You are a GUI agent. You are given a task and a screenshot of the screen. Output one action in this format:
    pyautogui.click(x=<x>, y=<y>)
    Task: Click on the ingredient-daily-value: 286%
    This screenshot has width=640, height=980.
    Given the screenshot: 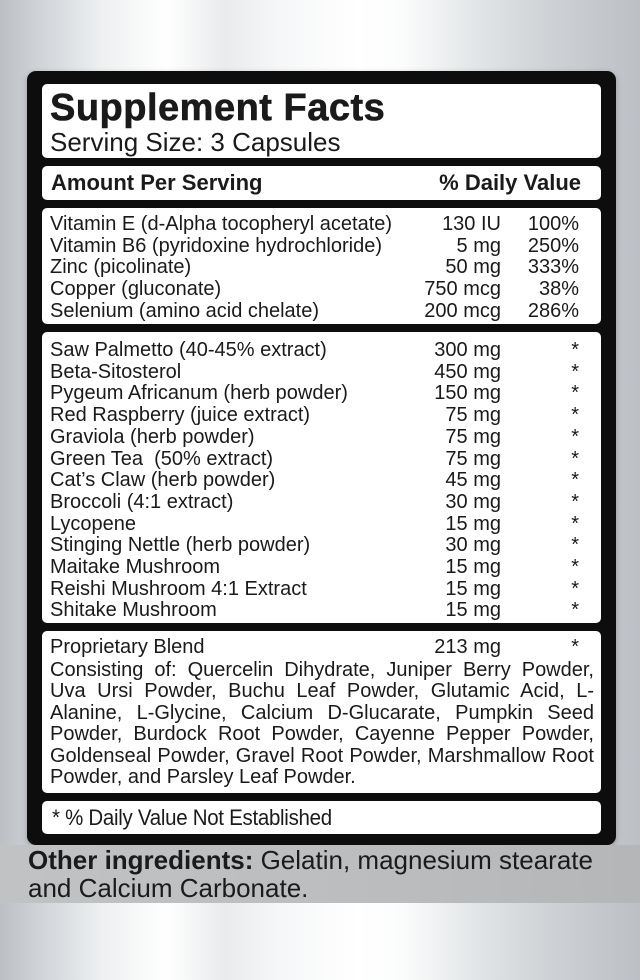 What is the action you would take?
    pyautogui.click(x=553, y=310)
    